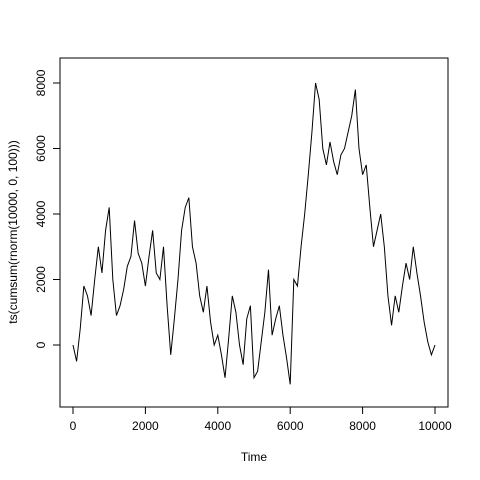  Describe the element at coordinates (362, 426) in the screenshot. I see `x-tick-label: 8000` at that location.